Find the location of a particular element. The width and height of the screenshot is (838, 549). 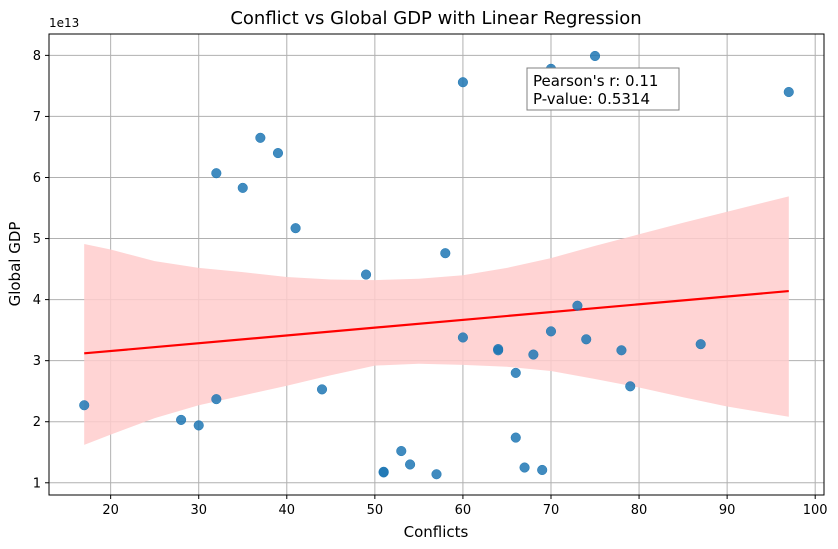

pearson-r-text: Pearson's r: 0.11 is located at coordinates (595, 81).